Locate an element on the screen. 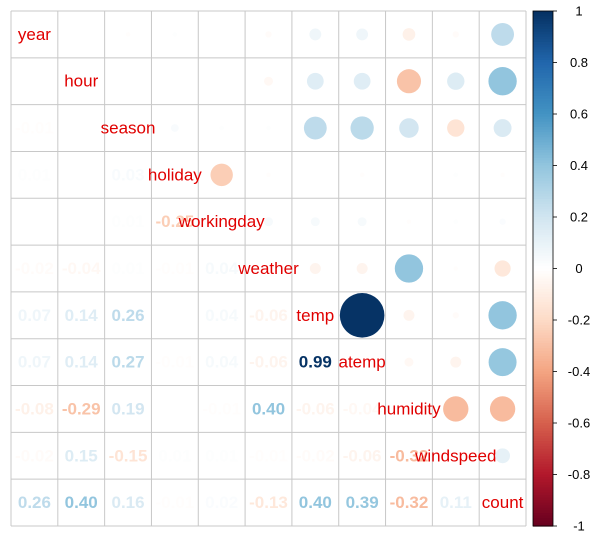 The height and width of the screenshot is (538, 601). corr-circle-atemp-humidity is located at coordinates (409, 362).